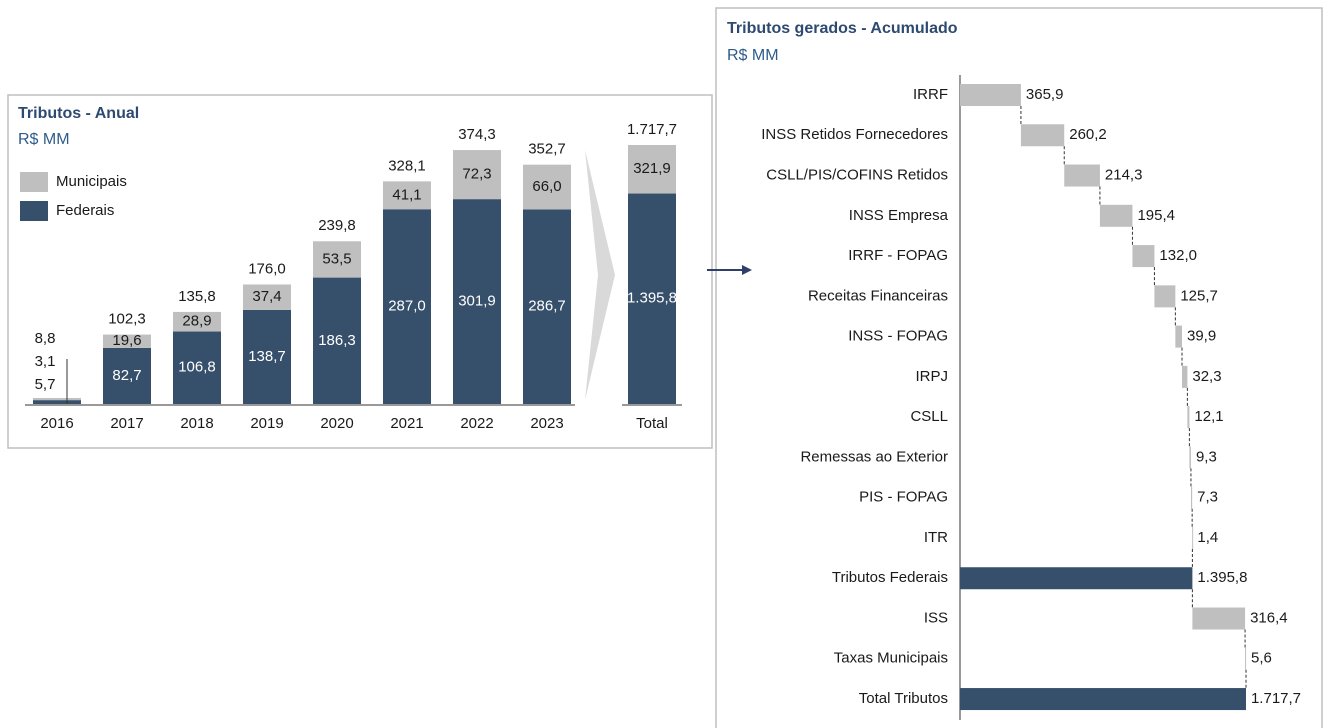 This screenshot has width=1326, height=728. I want to click on category-label: PIS - FOPAG, so click(903, 497).